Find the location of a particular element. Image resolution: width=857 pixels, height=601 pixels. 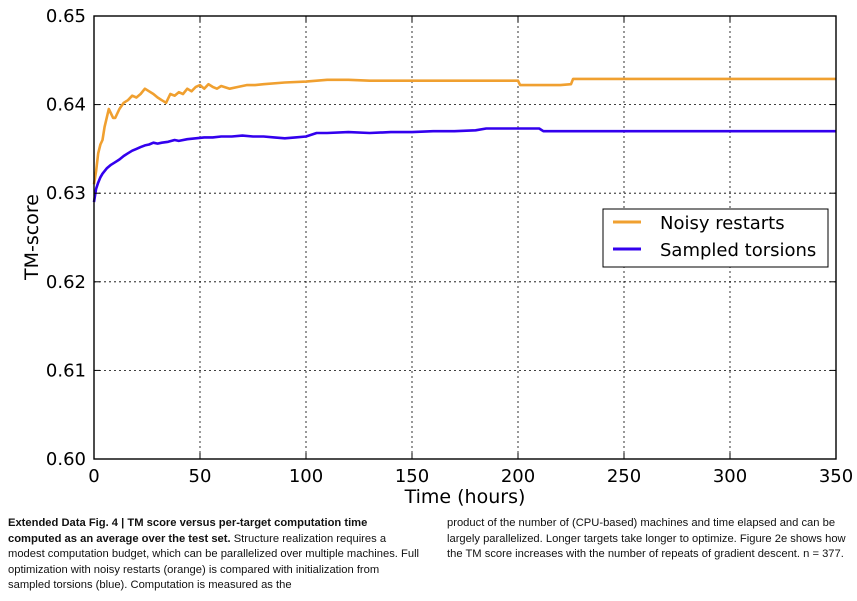

y-axis-title: TM-score is located at coordinates (32, 237).